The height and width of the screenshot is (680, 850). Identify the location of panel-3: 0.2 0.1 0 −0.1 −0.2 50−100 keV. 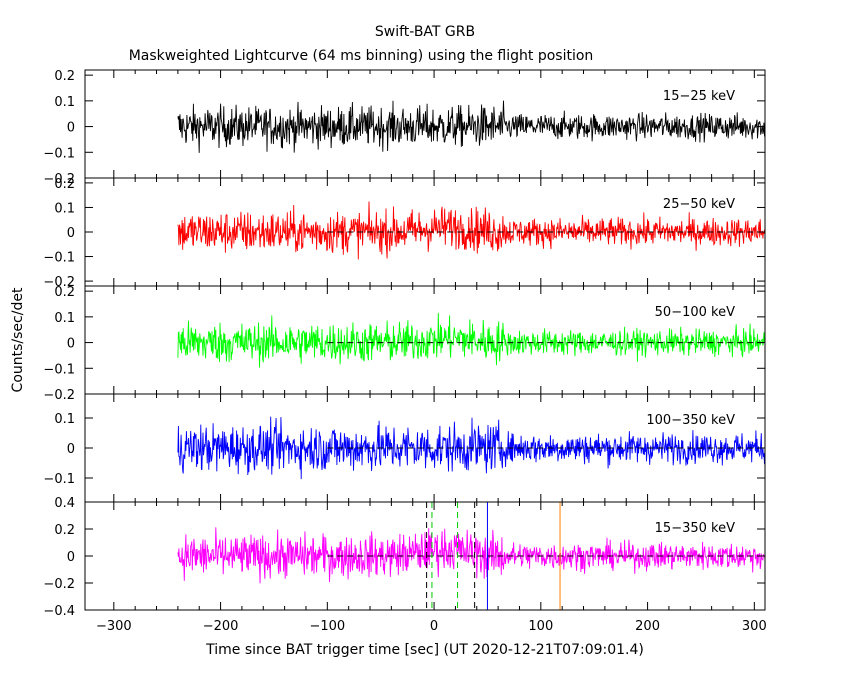
(404, 344).